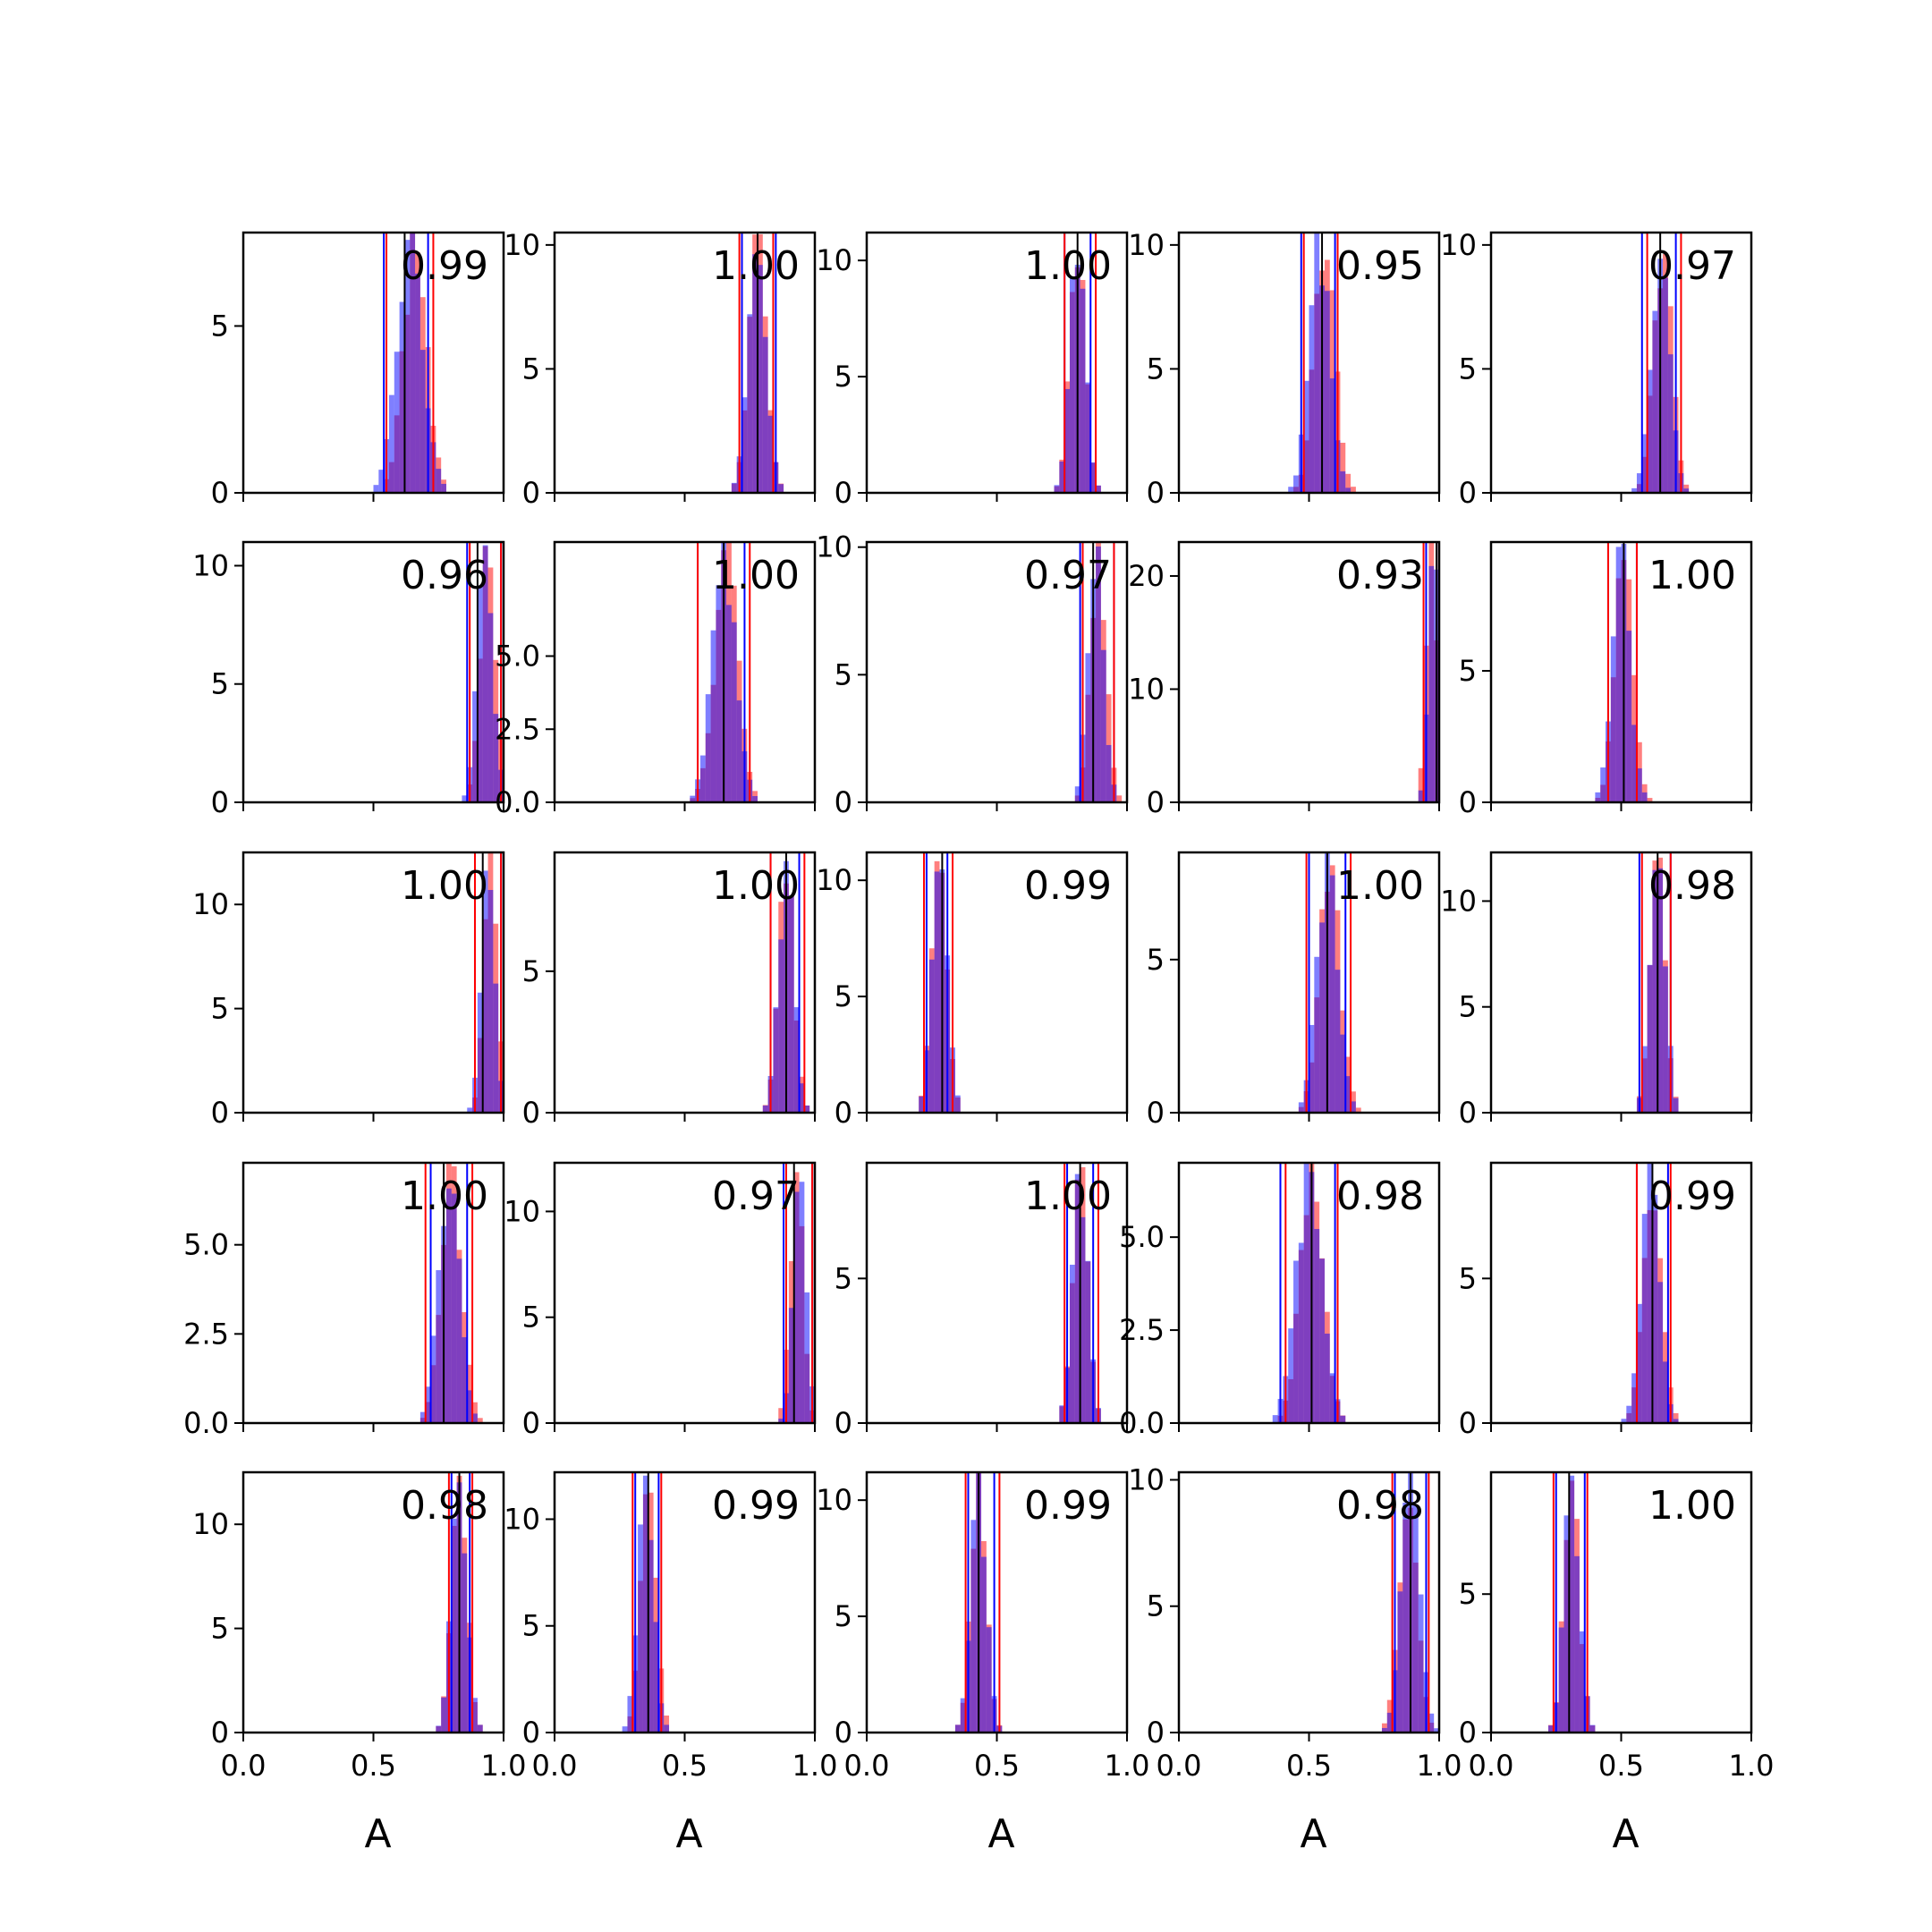 The width and height of the screenshot is (1932, 1932). I want to click on panel-5-4: 0 5 10 0.0 0.5 1.0 0.98 A, so click(1295, 1659).